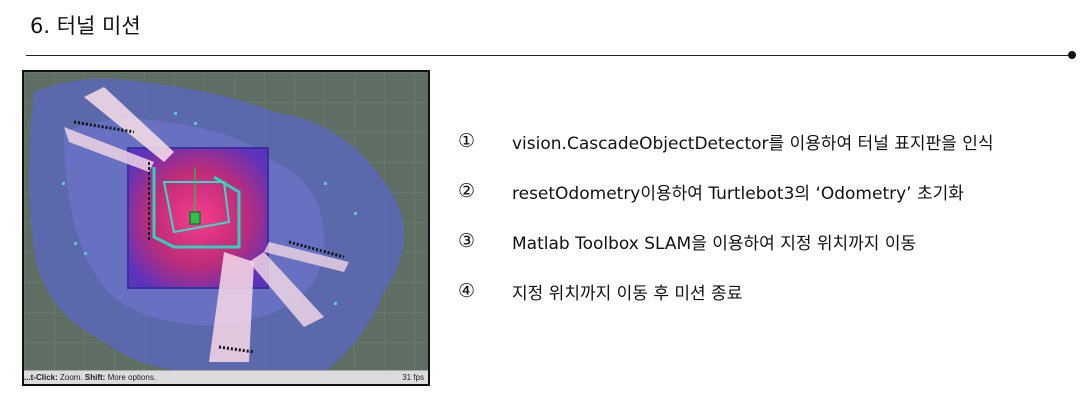  What do you see at coordinates (129, 124) in the screenshot?
I see `laser-scan-upper` at bounding box center [129, 124].